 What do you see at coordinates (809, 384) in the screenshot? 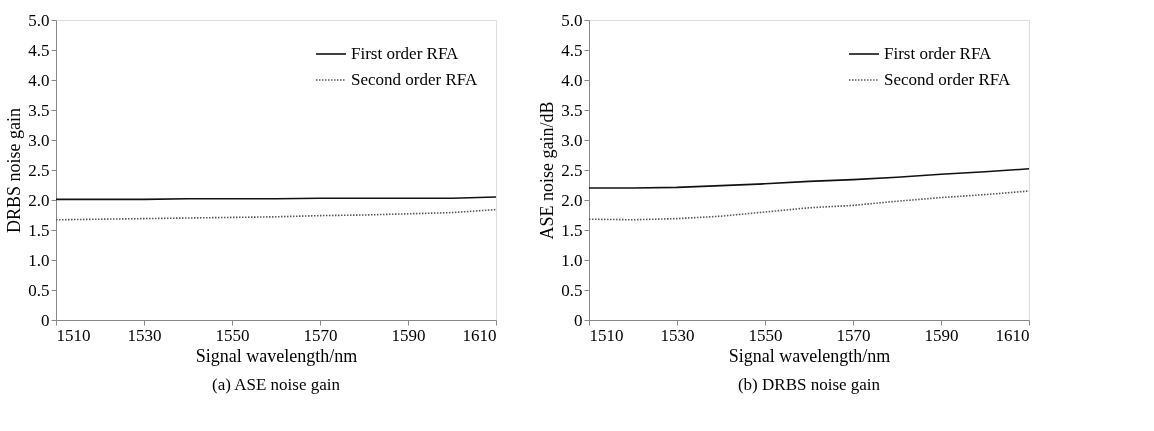
I see `text: (b) DRBS noise gain` at bounding box center [809, 384].